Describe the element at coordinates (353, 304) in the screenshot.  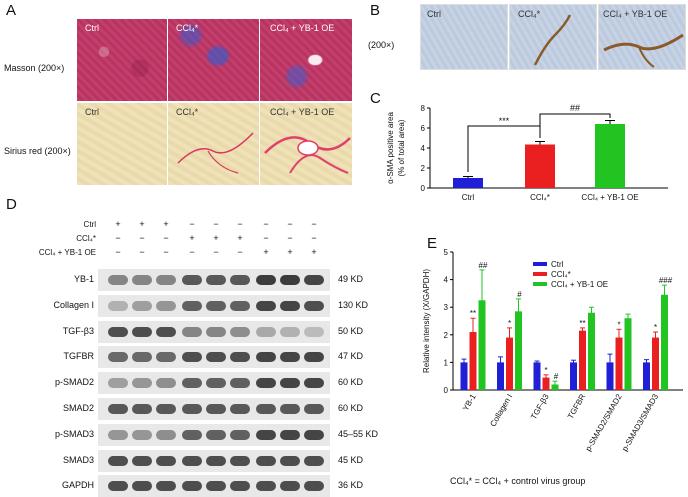
I see `molecular-weight-label: 130 KD` at that location.